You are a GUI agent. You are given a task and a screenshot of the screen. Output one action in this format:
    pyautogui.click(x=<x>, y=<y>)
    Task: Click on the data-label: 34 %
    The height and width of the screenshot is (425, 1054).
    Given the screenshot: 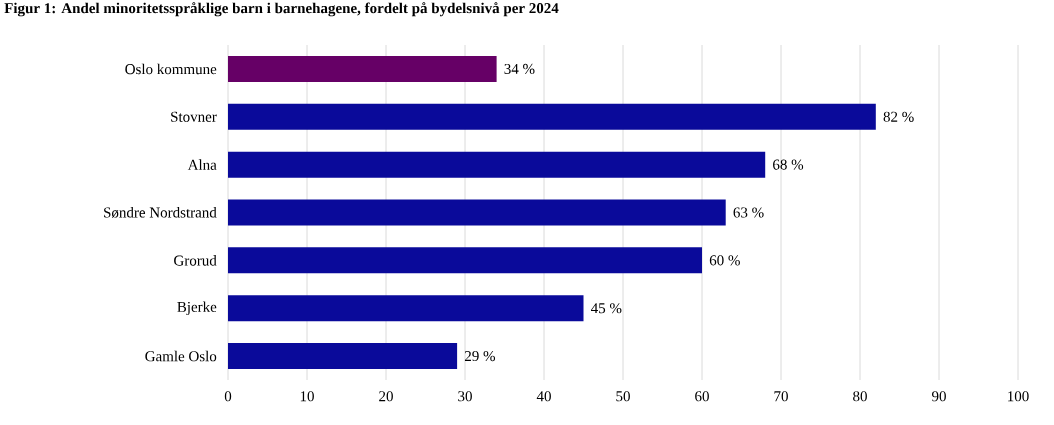 What is the action you would take?
    pyautogui.click(x=519, y=69)
    